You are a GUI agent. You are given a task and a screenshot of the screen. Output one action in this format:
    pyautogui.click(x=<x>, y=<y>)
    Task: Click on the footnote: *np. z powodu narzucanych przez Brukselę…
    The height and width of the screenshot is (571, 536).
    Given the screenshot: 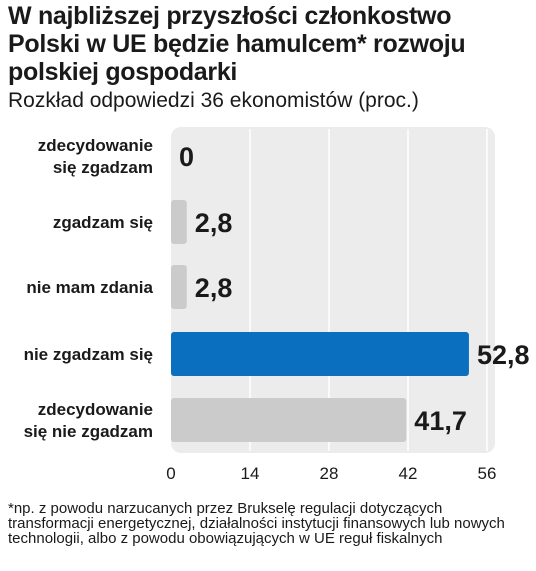 What is the action you would take?
    pyautogui.click(x=256, y=523)
    